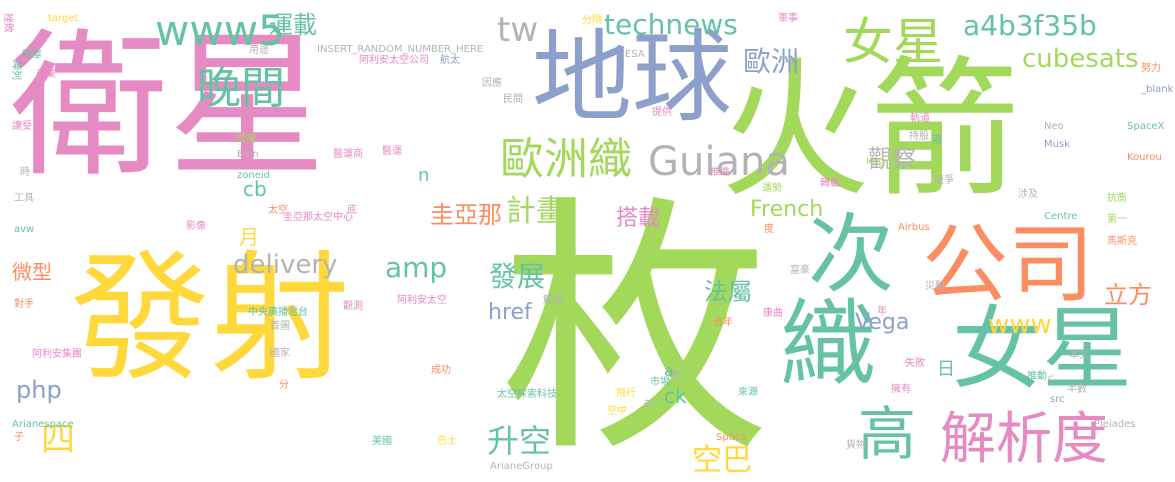 Image resolution: width=1175 pixels, height=482 pixels. I want to click on cloud-word: 提供, so click(662, 112).